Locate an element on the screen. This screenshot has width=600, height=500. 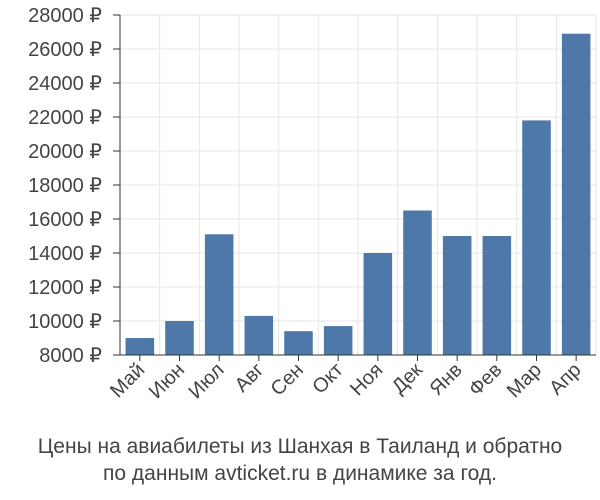
y-tick-label: 20000 ₽ is located at coordinates (65, 152).